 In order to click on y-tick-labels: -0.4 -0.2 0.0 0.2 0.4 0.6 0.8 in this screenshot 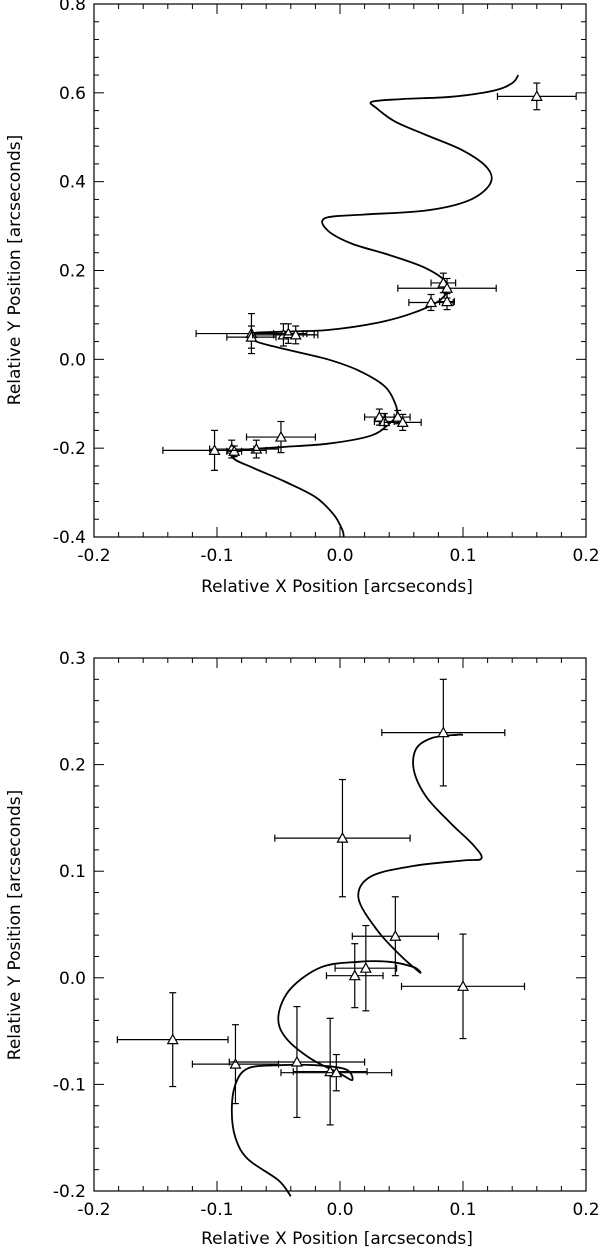, I will do `click(69, 274)`.